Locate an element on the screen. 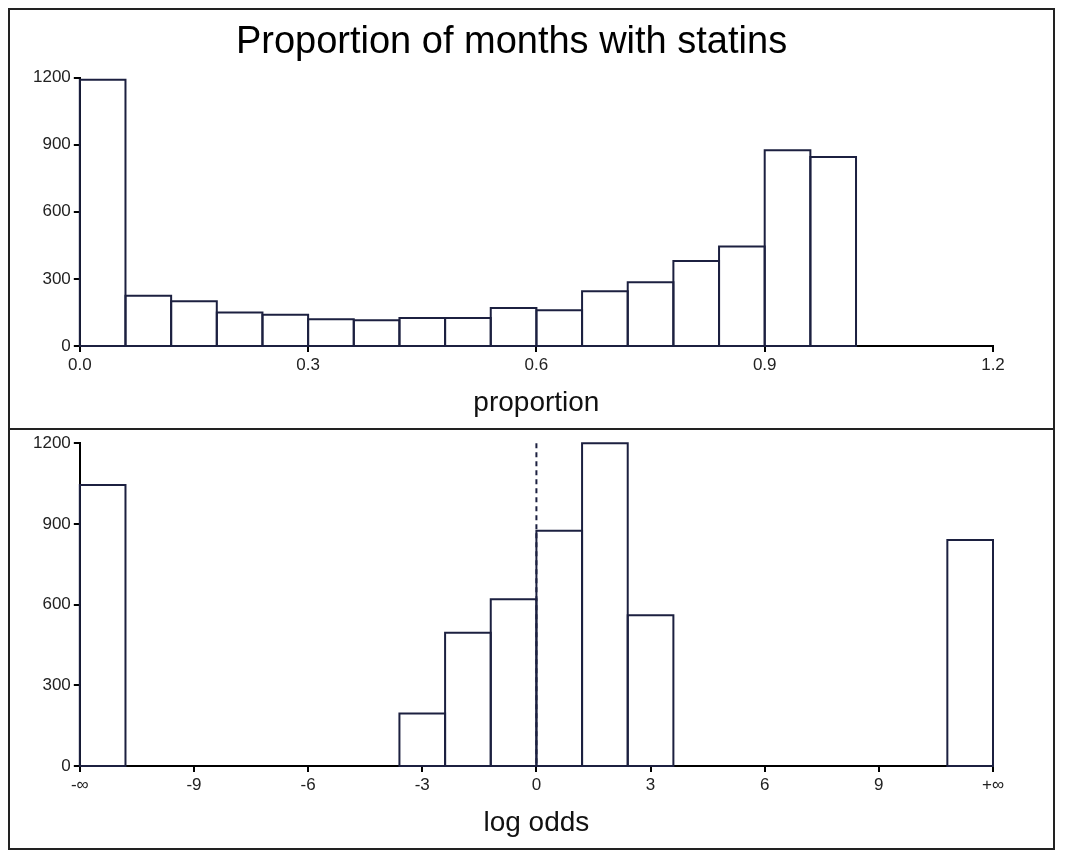 This screenshot has height=861, width=1065. x-tick-label: -3 is located at coordinates (422, 784).